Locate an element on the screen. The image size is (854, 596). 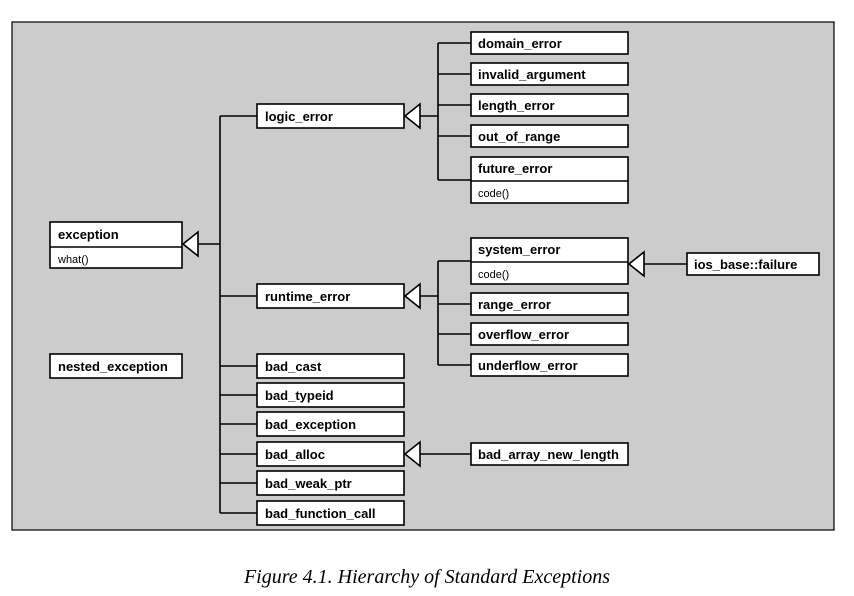
class-name-length-error: length_error is located at coordinates (516, 105).